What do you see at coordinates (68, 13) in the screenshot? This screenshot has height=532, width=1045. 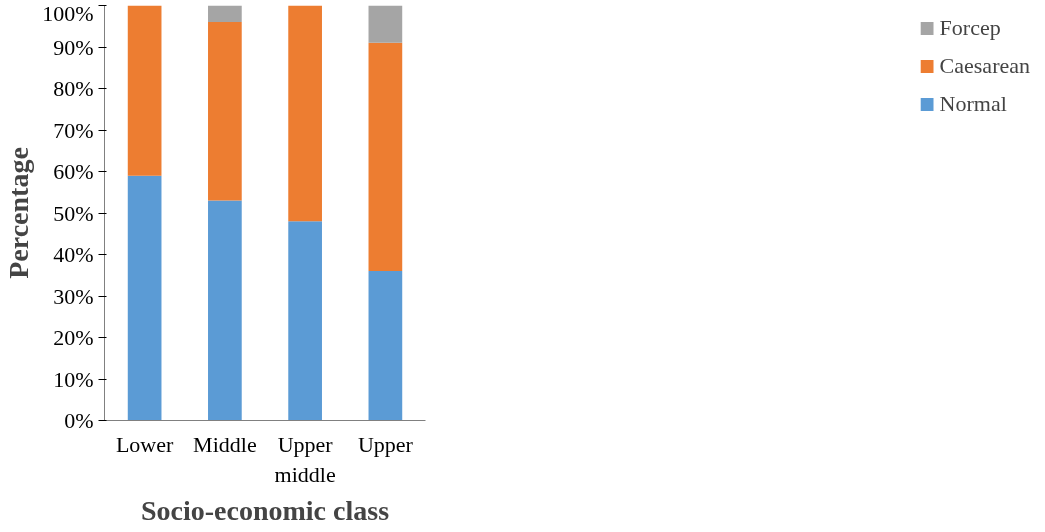 I see `y-tick-label: 100%` at bounding box center [68, 13].